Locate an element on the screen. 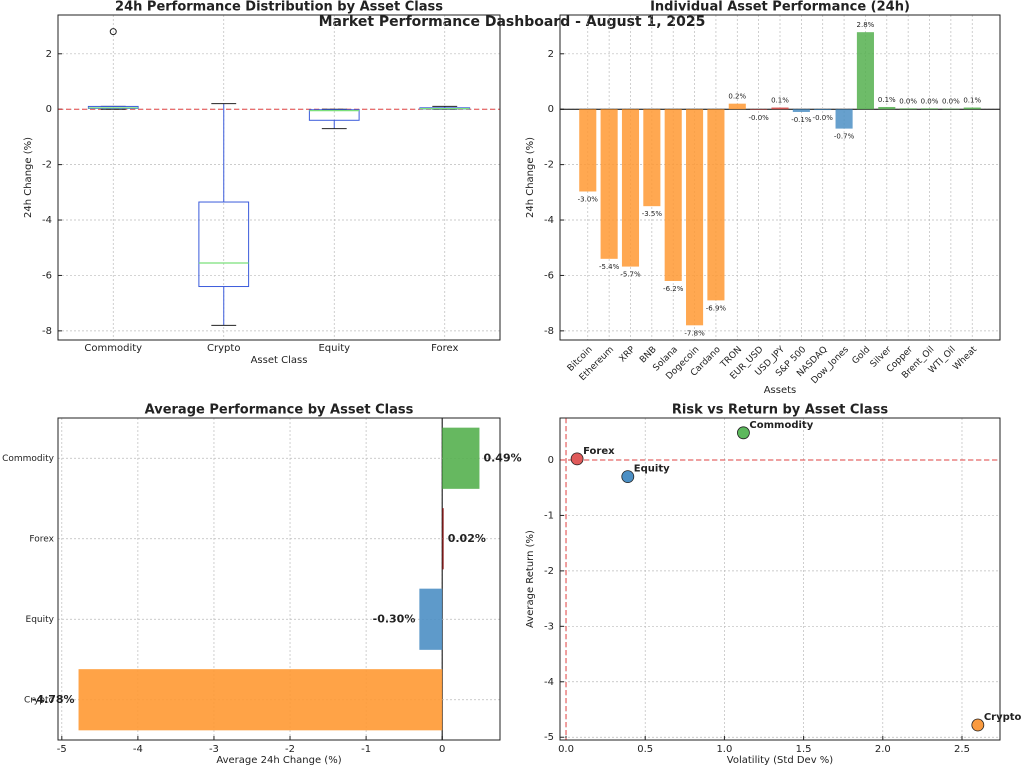 The width and height of the screenshot is (1024, 768). y-tick-label: -1 is located at coordinates (549, 515).